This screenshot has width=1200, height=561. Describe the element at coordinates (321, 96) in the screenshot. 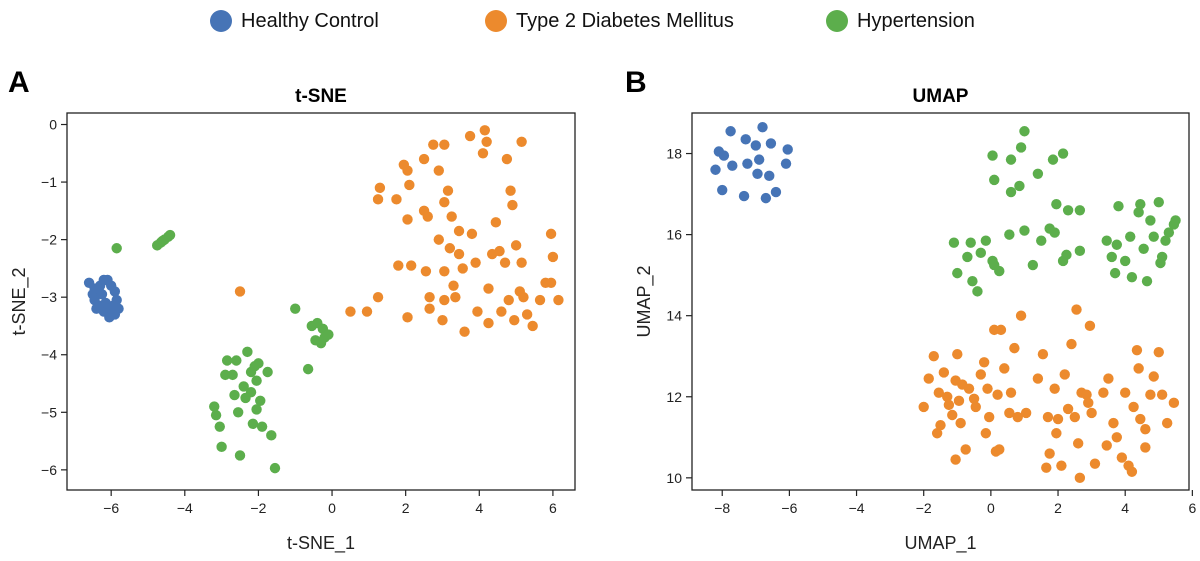

I see `chart-title: t-SNE` at that location.